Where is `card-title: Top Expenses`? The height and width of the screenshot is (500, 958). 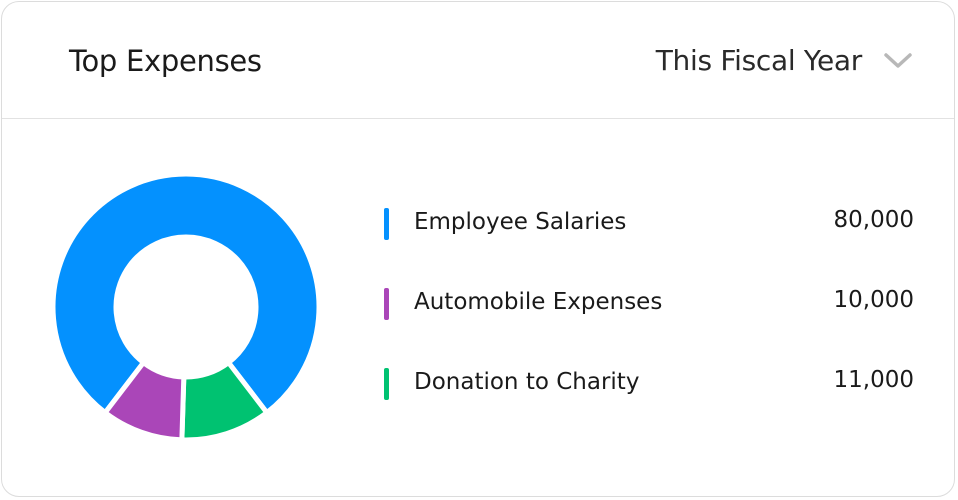
card-title: Top Expenses is located at coordinates (165, 61).